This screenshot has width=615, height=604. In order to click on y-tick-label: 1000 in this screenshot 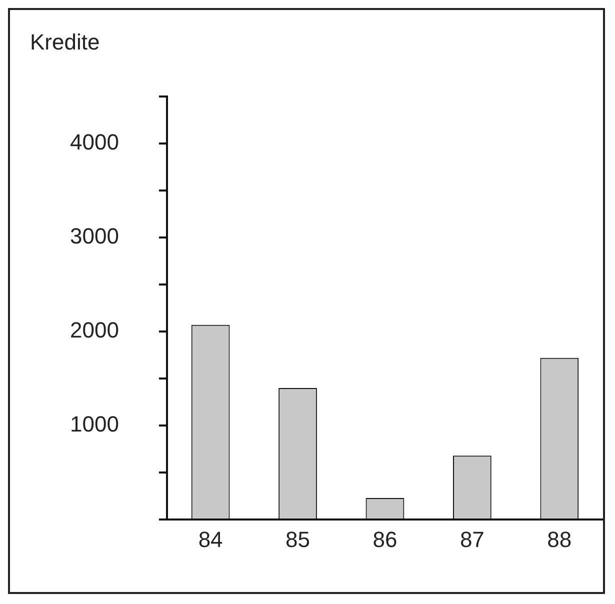, I will do `click(94, 424)`.